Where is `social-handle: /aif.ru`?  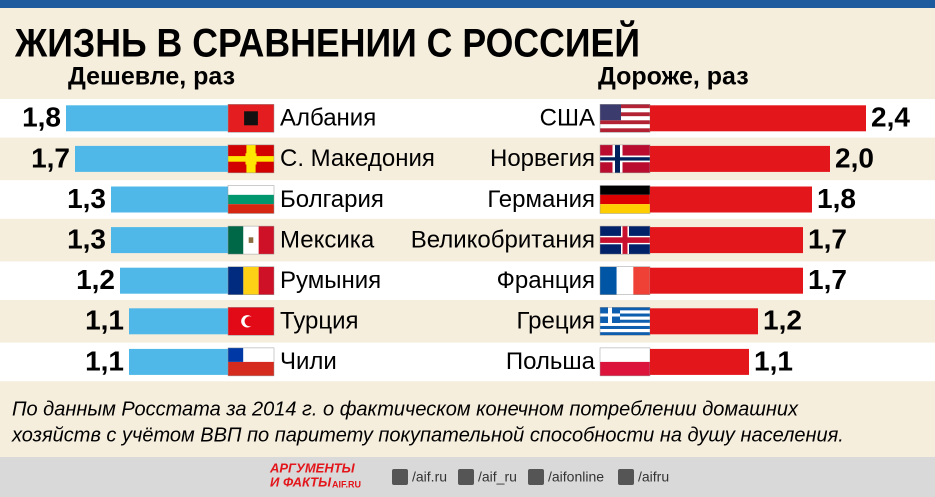 social-handle: /aif.ru is located at coordinates (429, 477).